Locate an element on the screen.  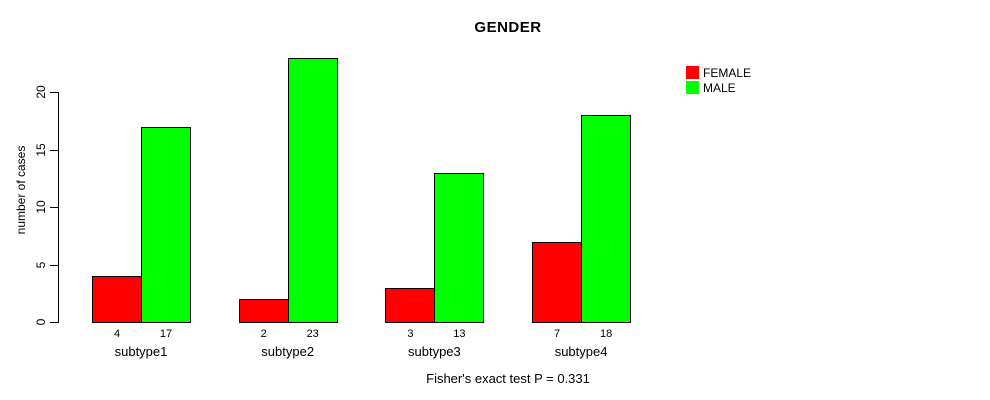
category-label-subtype4: subtype4 is located at coordinates (581, 351).